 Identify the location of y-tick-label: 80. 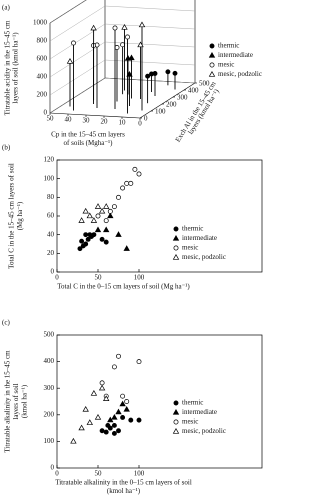
(51, 197).